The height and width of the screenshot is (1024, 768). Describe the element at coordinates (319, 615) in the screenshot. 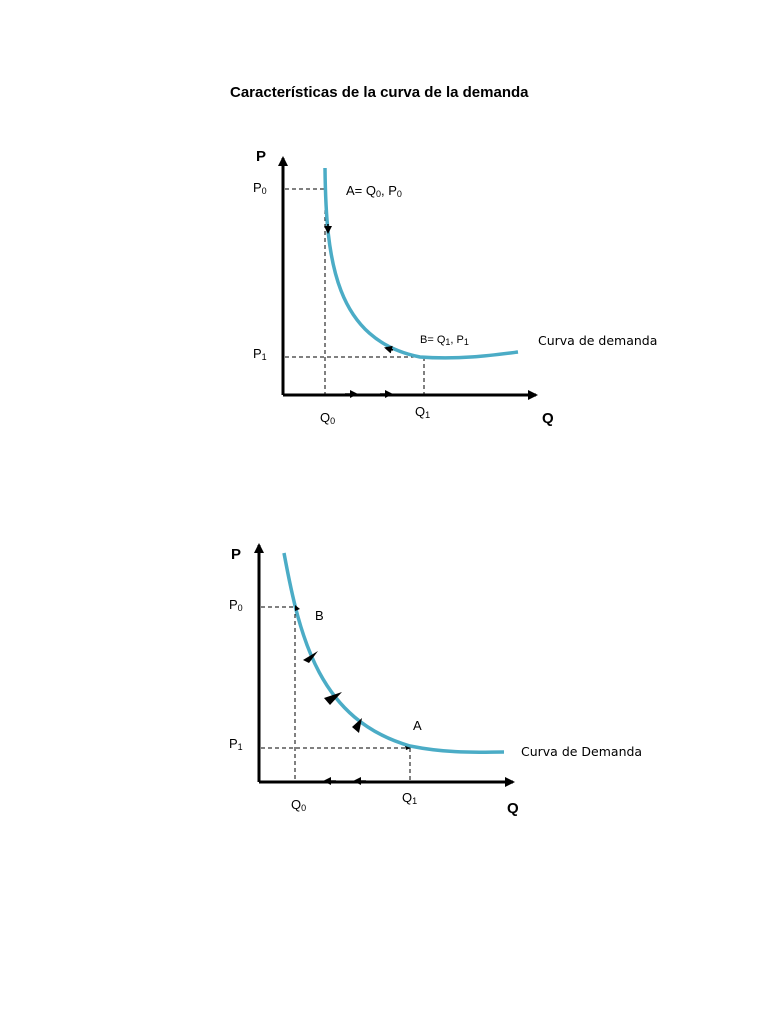

I see `point-b-label: B` at that location.